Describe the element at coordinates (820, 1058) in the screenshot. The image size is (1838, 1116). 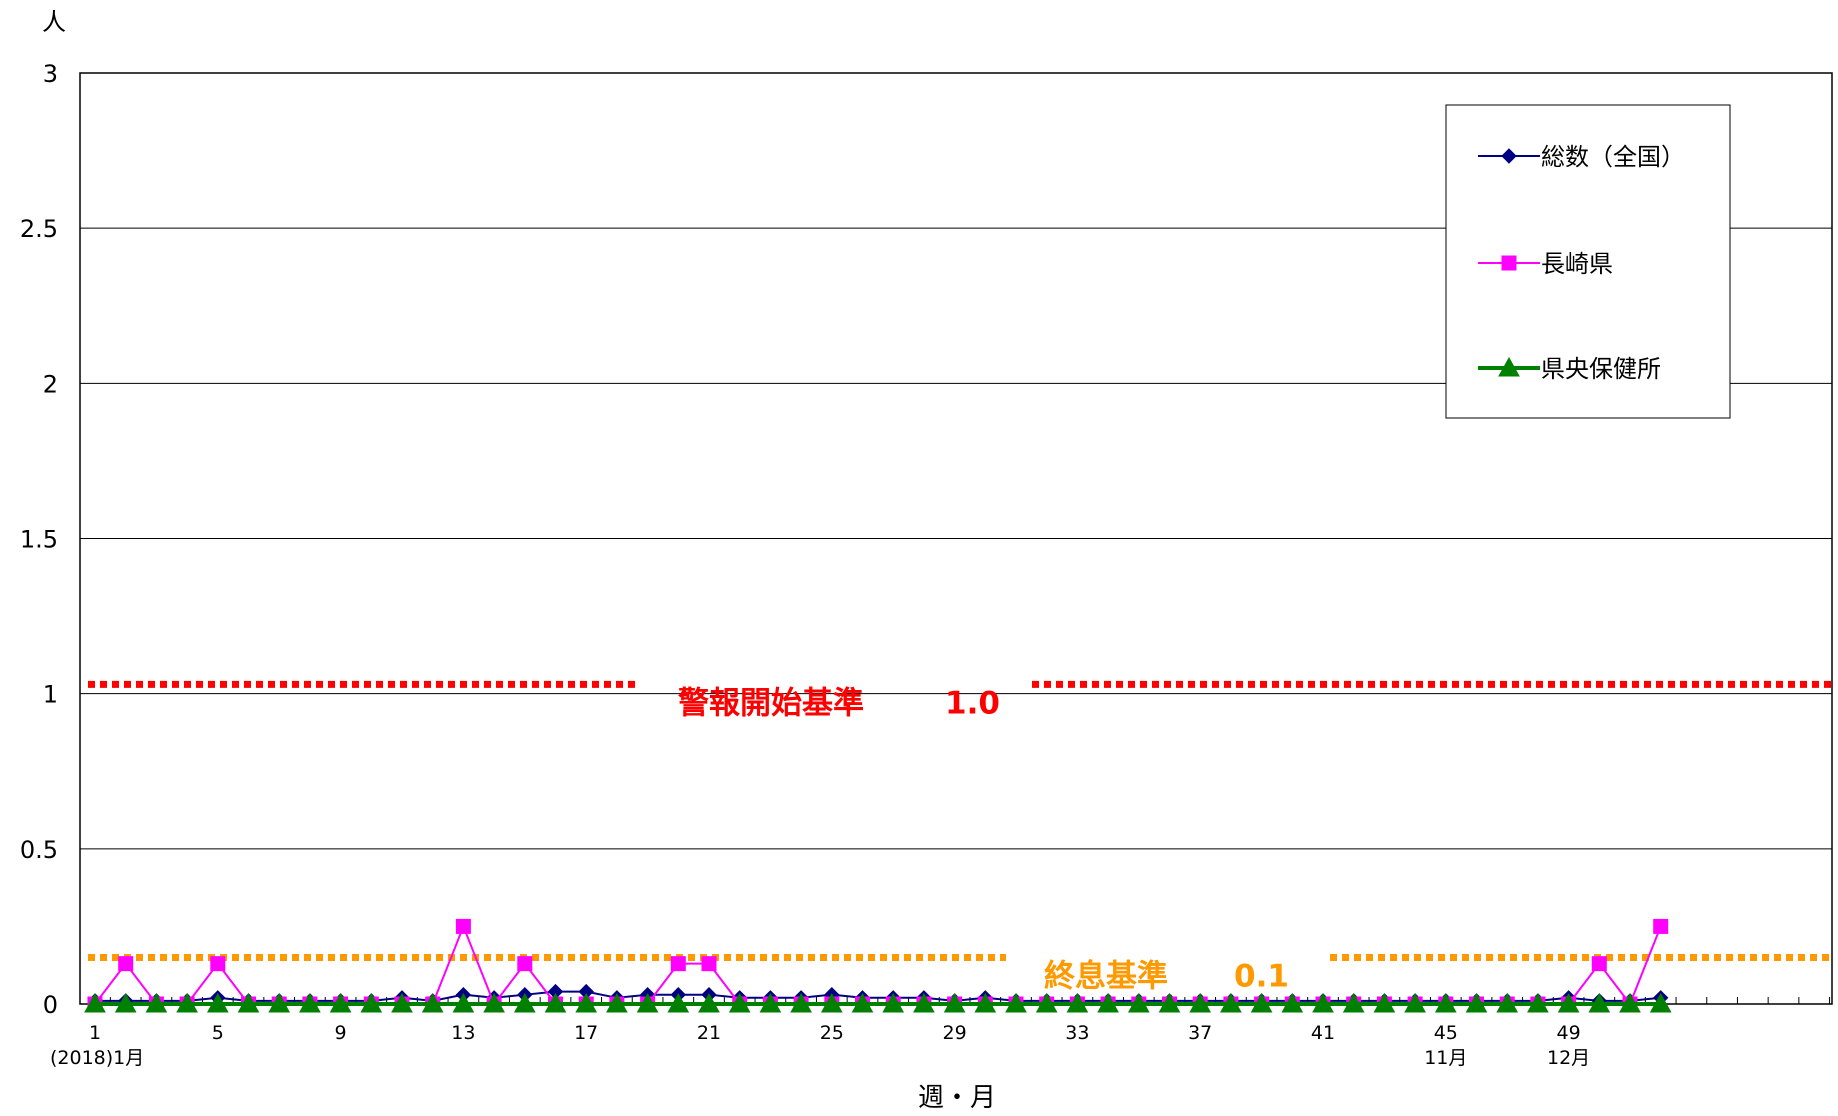
I see `x-axis-month-labels: (2018)1月 11月 12月` at that location.